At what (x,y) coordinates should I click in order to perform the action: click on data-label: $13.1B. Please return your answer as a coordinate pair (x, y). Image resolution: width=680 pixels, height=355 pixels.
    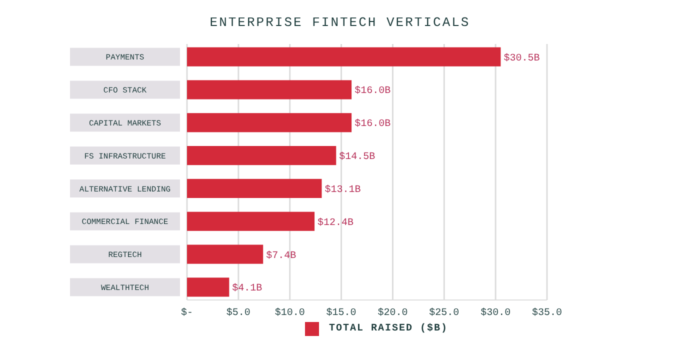
    Looking at the image, I should click on (342, 190).